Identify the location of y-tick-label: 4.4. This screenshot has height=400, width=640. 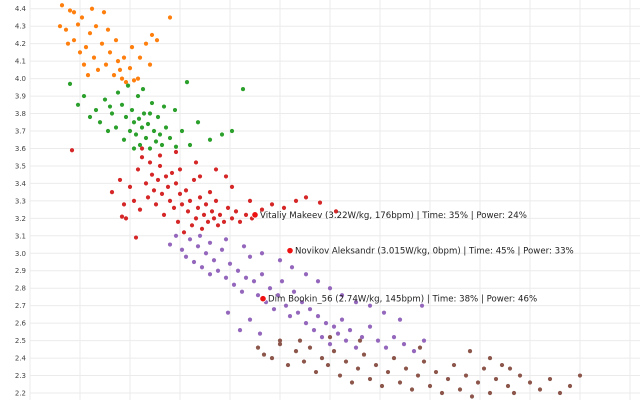
(21, 9).